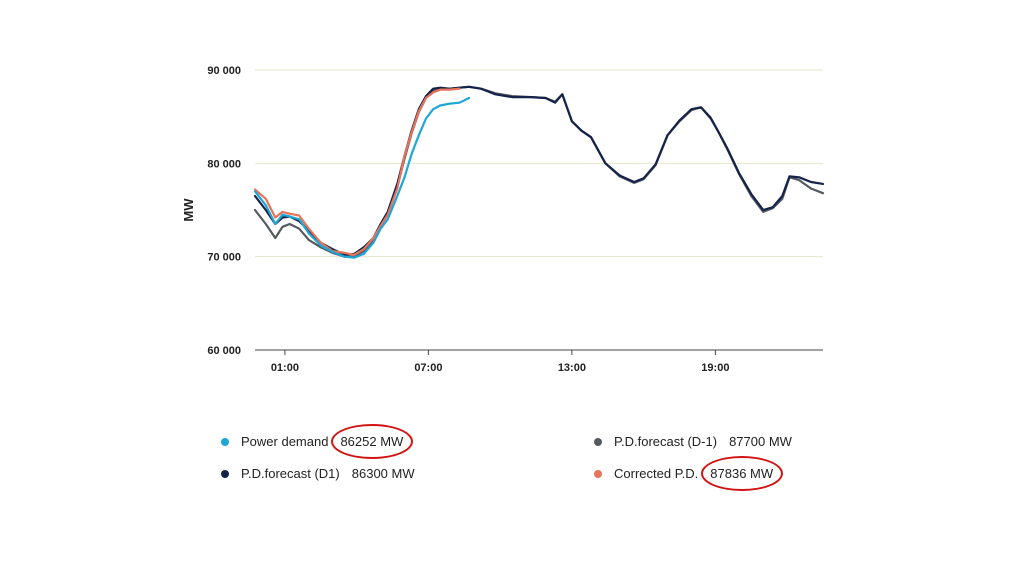  What do you see at coordinates (357, 171) in the screenshot?
I see `series-line-corrected-p-d` at bounding box center [357, 171].